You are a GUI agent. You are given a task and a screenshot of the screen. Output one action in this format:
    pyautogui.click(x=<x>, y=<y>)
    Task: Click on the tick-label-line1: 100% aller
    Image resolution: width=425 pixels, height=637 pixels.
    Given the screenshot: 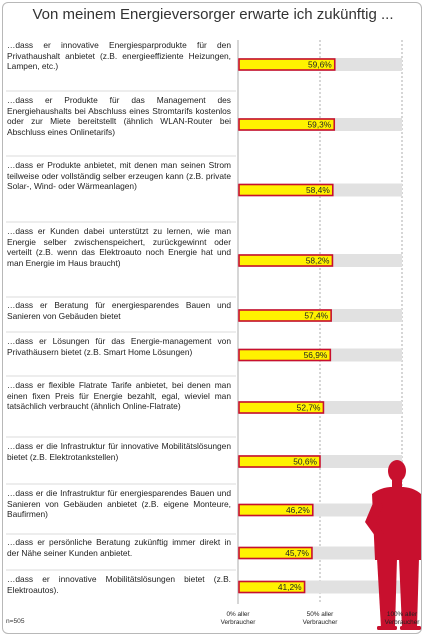 What is the action you would take?
    pyautogui.click(x=402, y=614)
    